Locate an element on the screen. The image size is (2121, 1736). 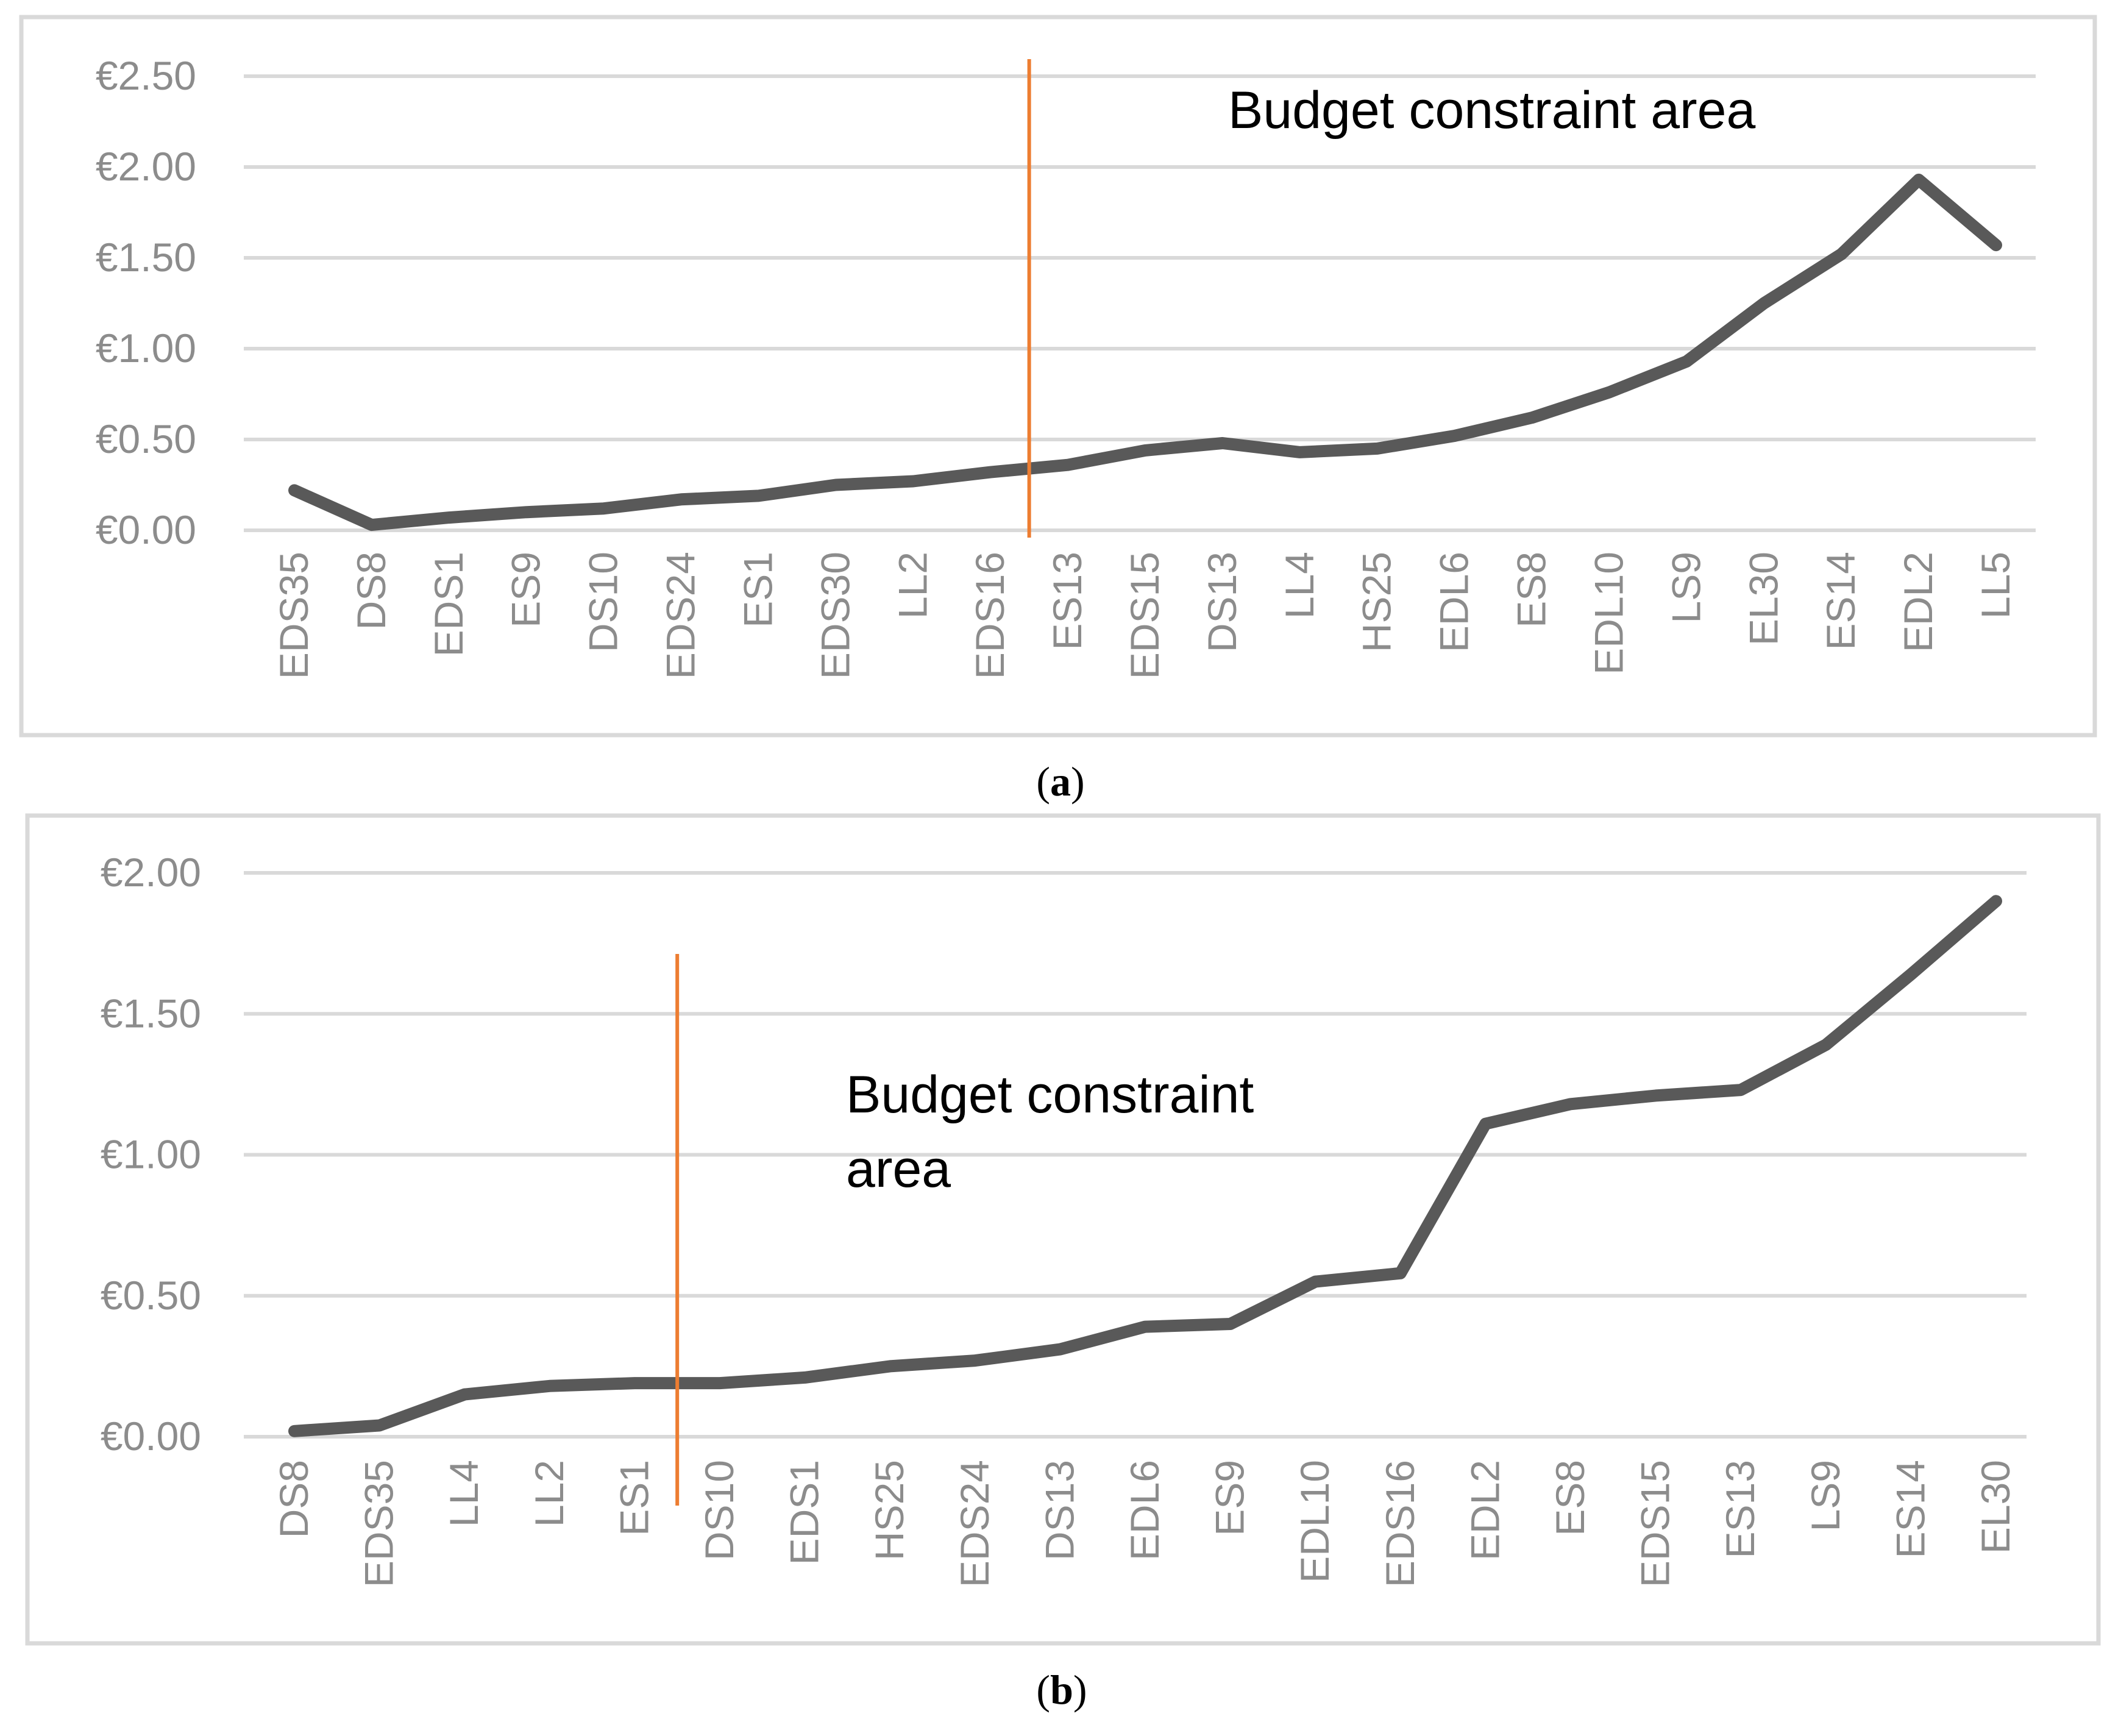
b-x-tick-label: EDL10 is located at coordinates (1314, 1521).